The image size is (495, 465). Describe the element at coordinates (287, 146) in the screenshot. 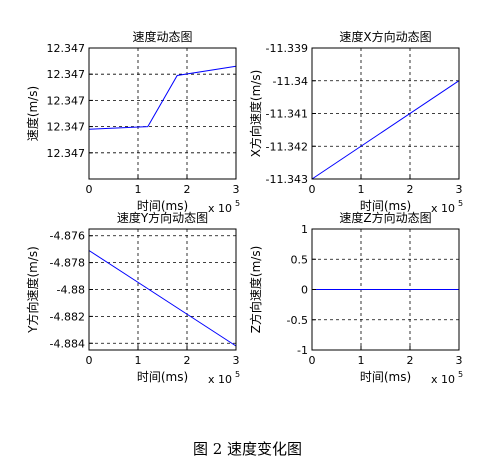

I see `y-tick-label: -11.342` at that location.